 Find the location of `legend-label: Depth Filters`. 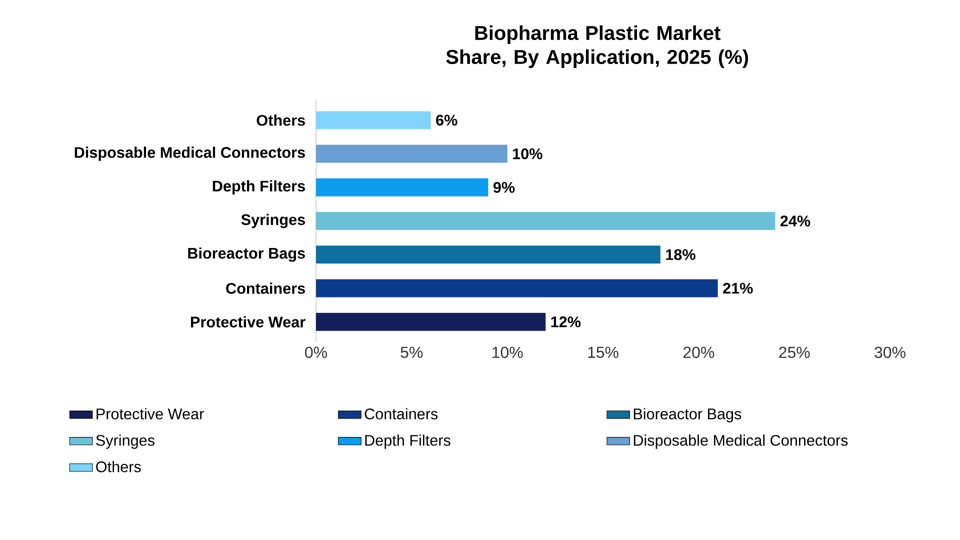

legend-label: Depth Filters is located at coordinates (407, 441).